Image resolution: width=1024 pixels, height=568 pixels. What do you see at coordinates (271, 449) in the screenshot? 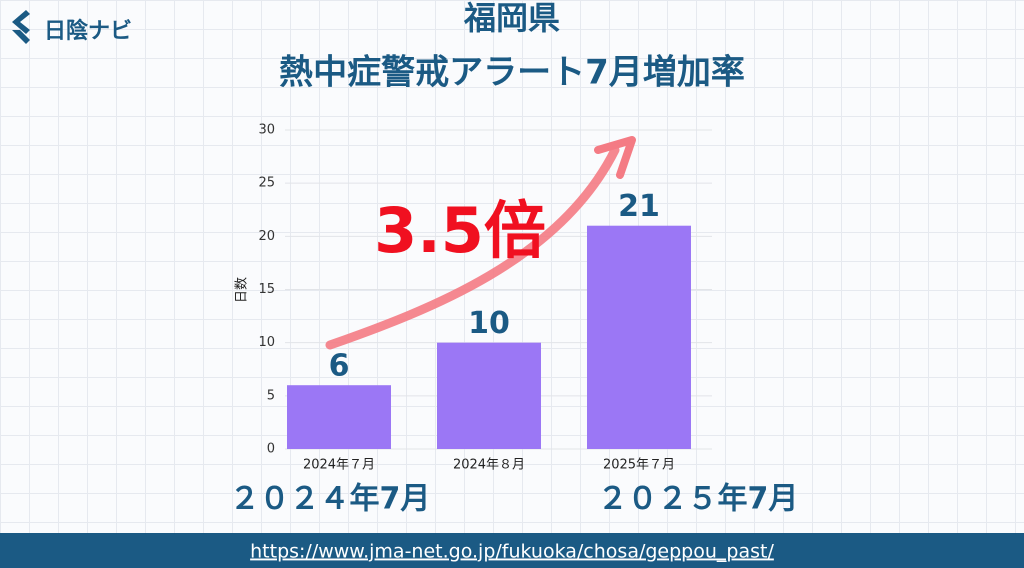
I see `y-tick-label: 0` at bounding box center [271, 449].